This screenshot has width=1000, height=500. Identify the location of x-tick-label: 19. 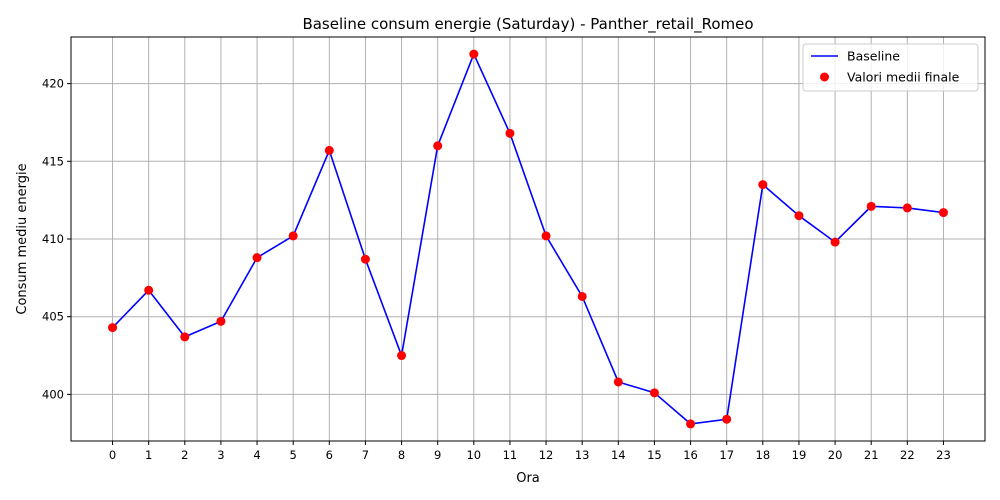
(799, 455).